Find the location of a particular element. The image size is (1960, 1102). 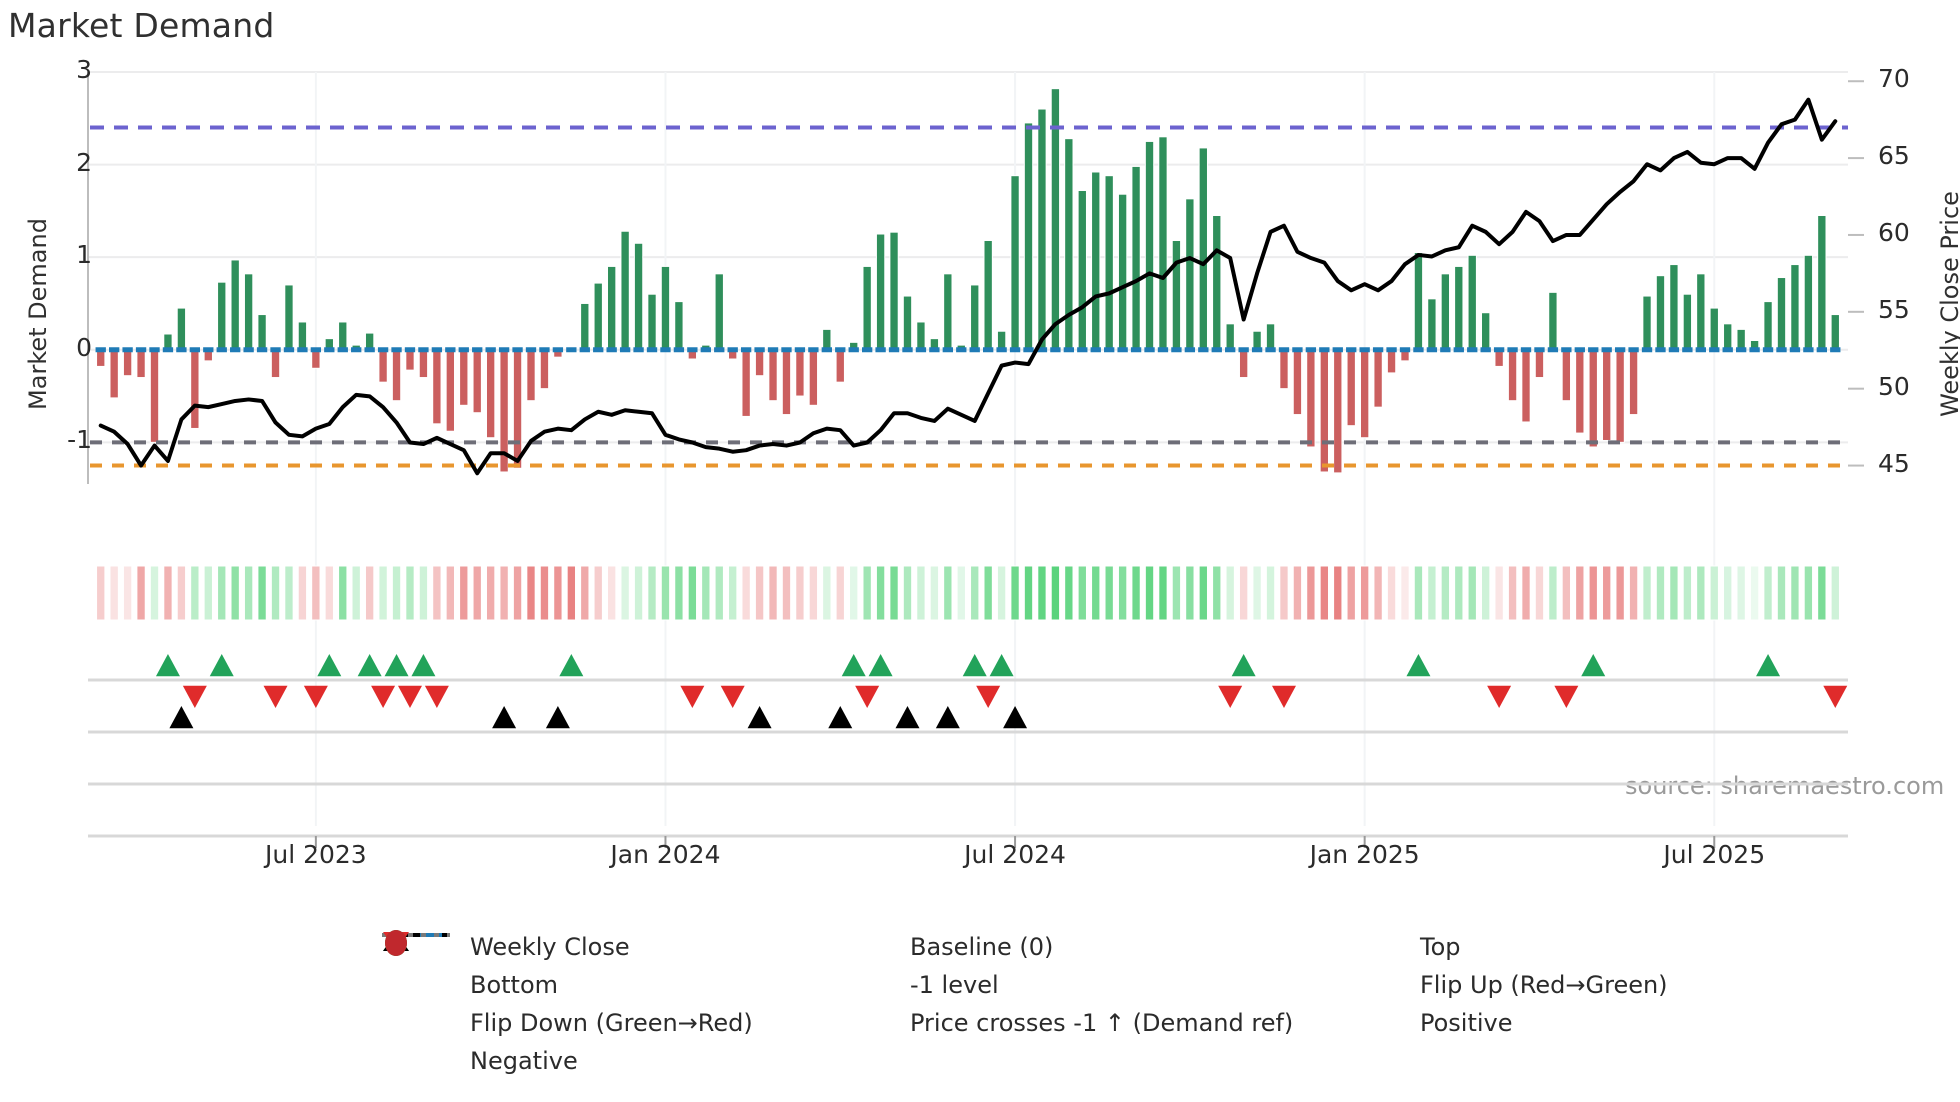

legend-label: Flip Up (Red→Green) is located at coordinates (1544, 985).